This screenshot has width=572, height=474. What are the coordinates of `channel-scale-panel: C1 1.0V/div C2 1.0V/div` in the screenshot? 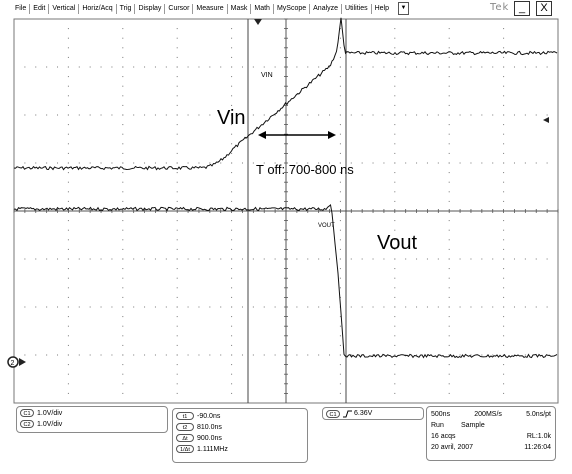 It's located at (92, 419).